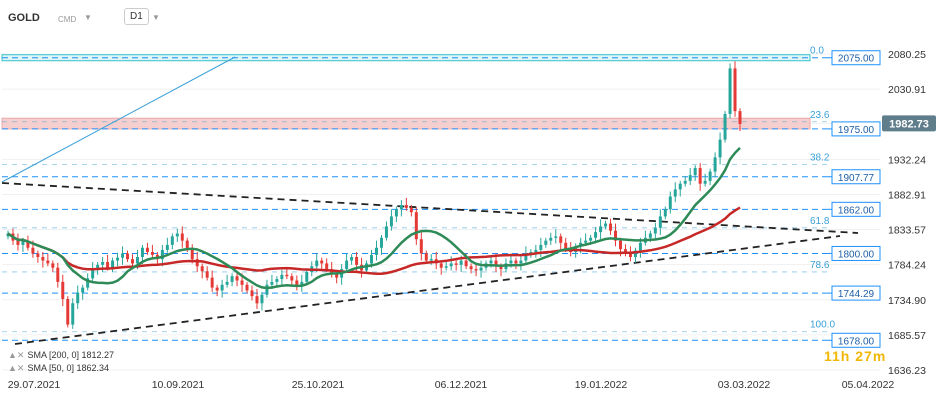  Describe the element at coordinates (822, 188) in the screenshot. I see `fibonacci-labels: 0.0 23.6 38.2 61.8 78.6 100.0` at that location.